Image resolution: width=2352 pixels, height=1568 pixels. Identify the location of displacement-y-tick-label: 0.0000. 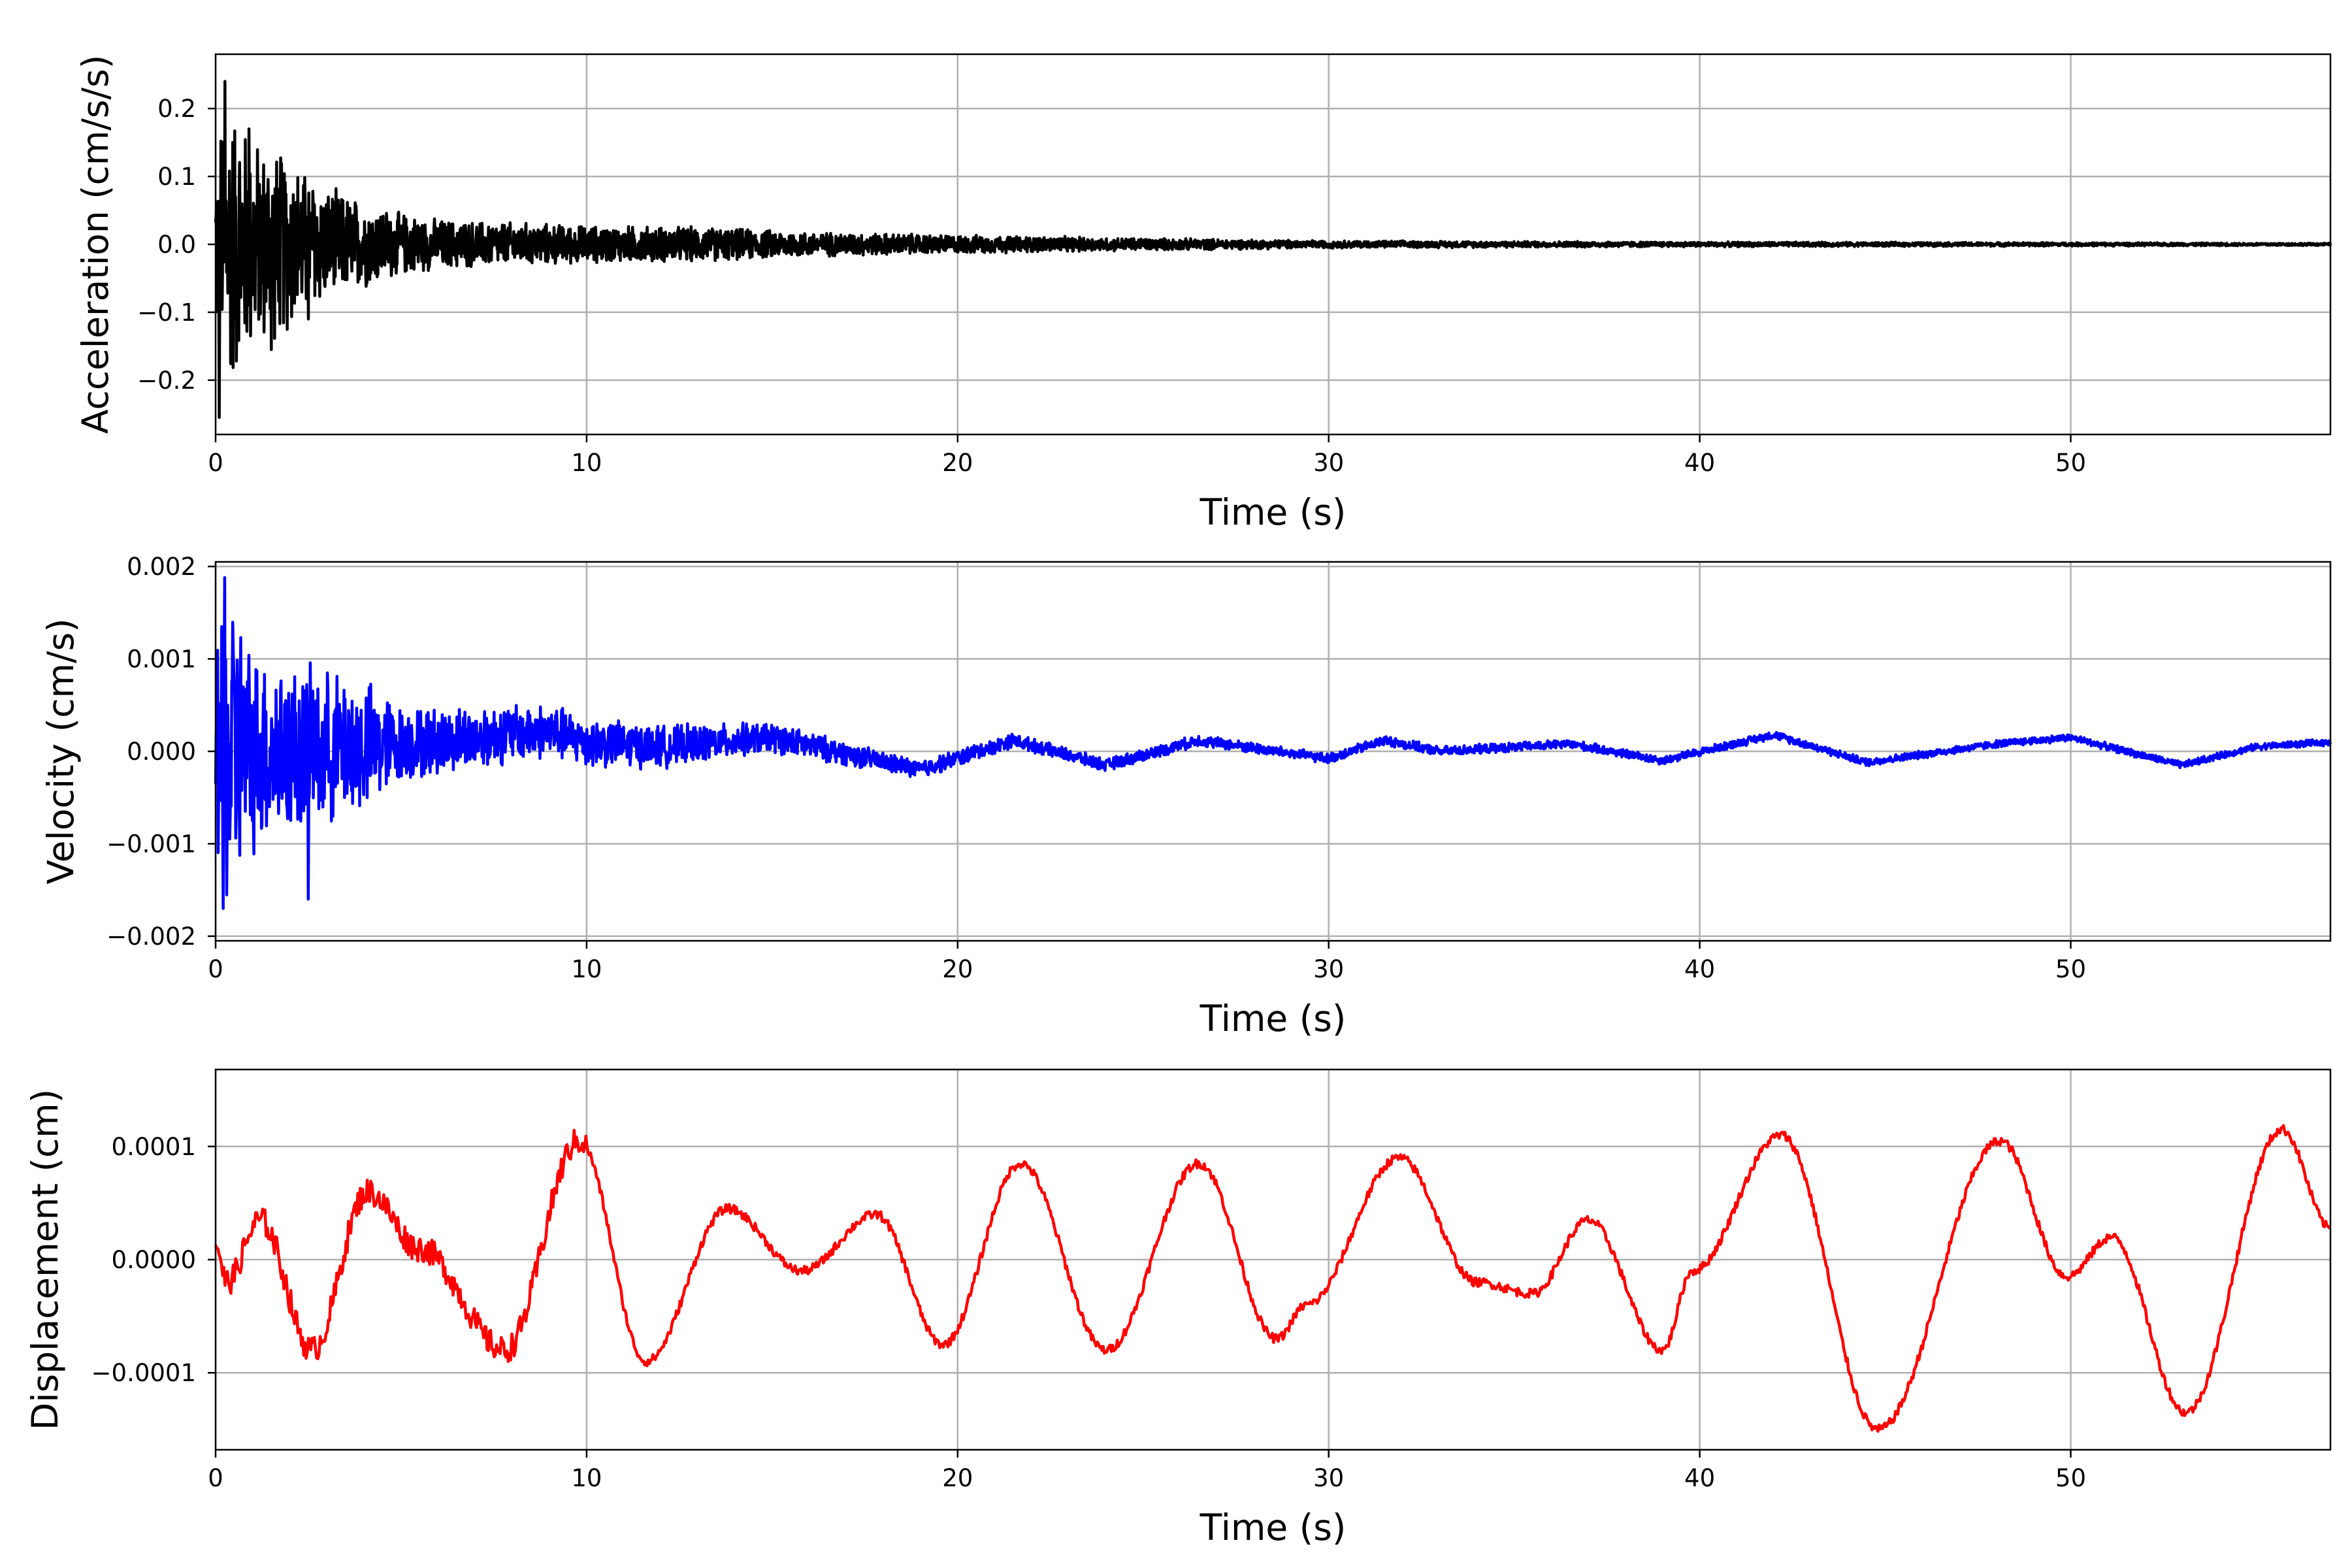
(154, 1260).